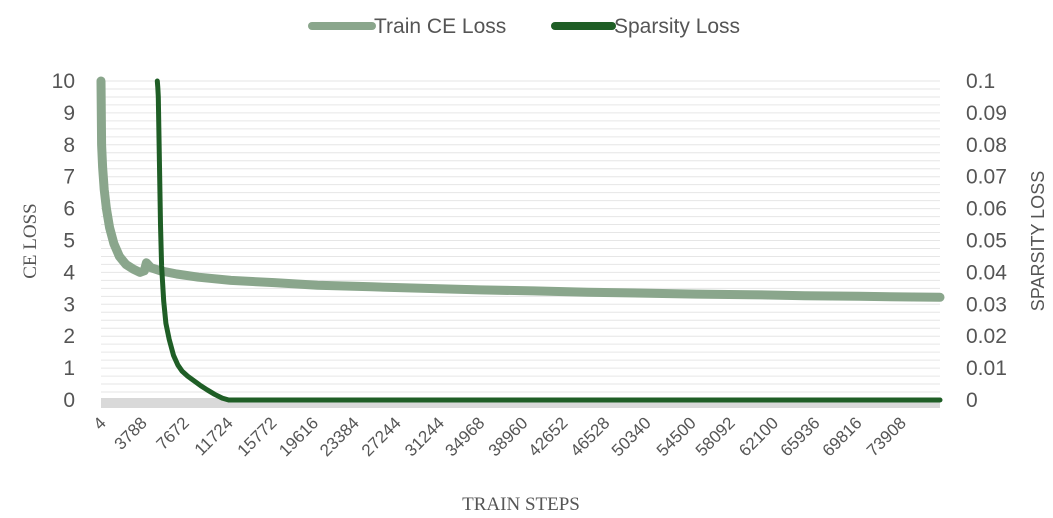 Image resolution: width=1053 pixels, height=518 pixels. Describe the element at coordinates (524, 26) in the screenshot. I see `legend: Train CE Loss Sparsity Loss` at that location.